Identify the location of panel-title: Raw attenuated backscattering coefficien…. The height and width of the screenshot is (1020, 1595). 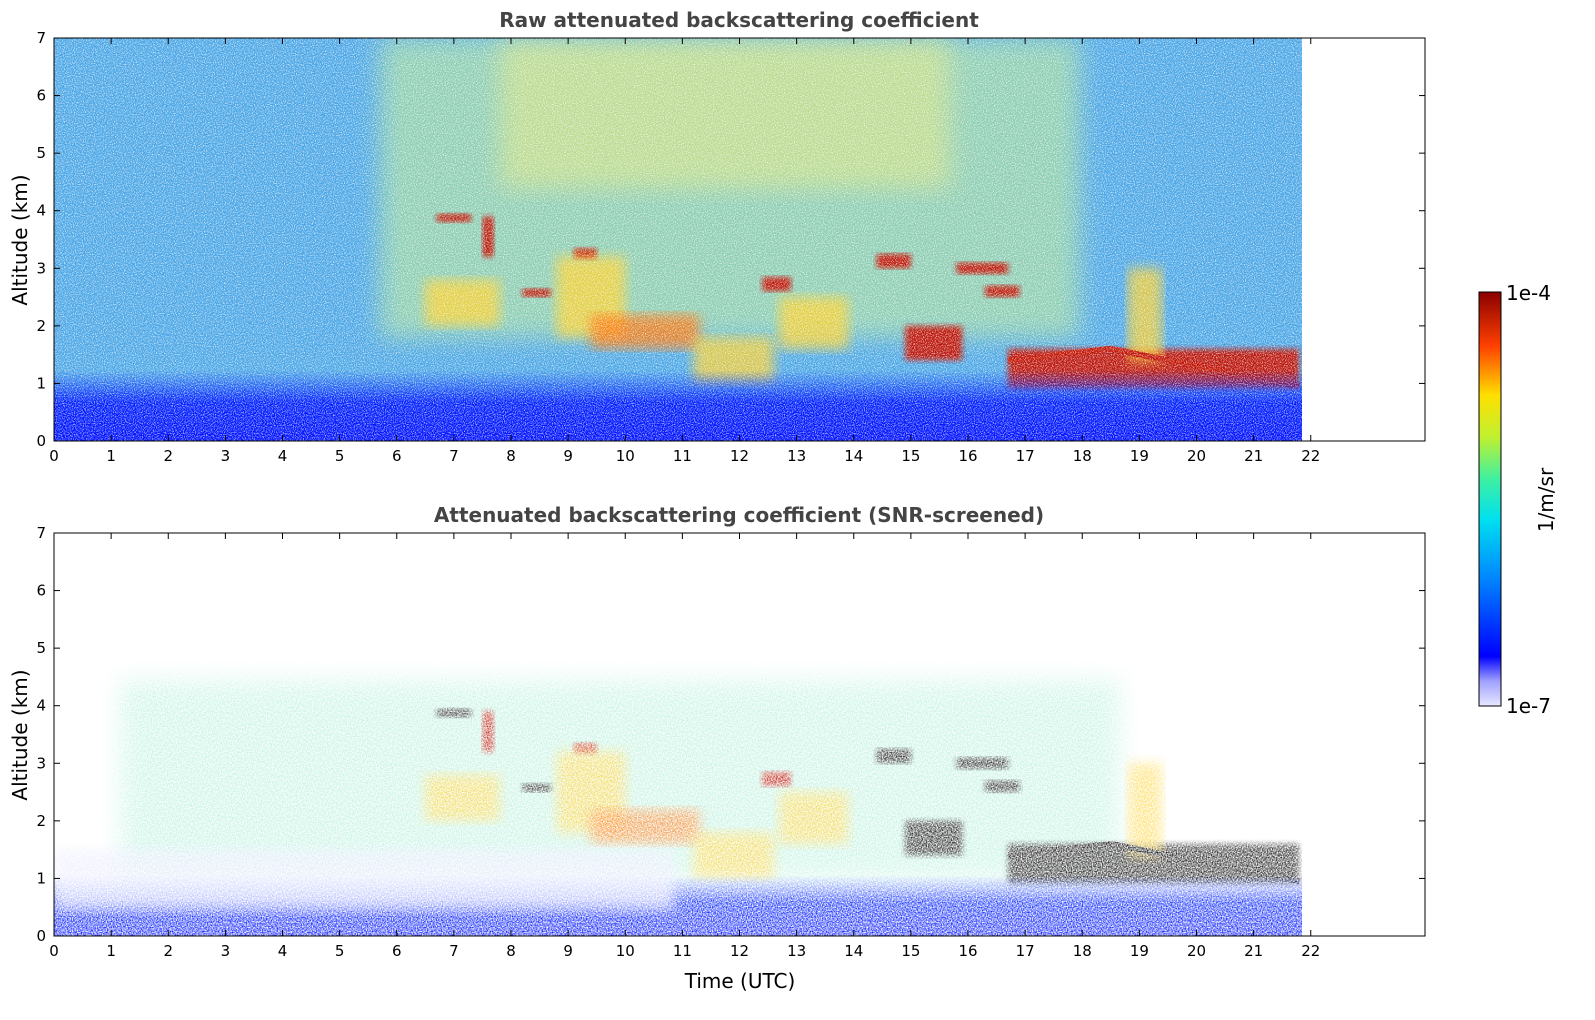
(739, 20).